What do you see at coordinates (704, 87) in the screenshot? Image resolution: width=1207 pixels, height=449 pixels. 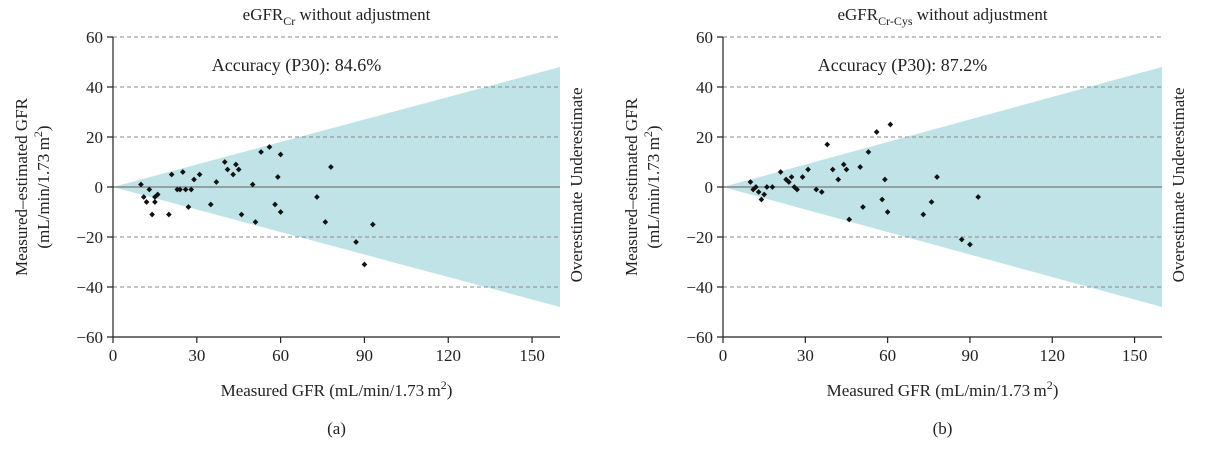 I see `y-tick-label: 40` at bounding box center [704, 87].